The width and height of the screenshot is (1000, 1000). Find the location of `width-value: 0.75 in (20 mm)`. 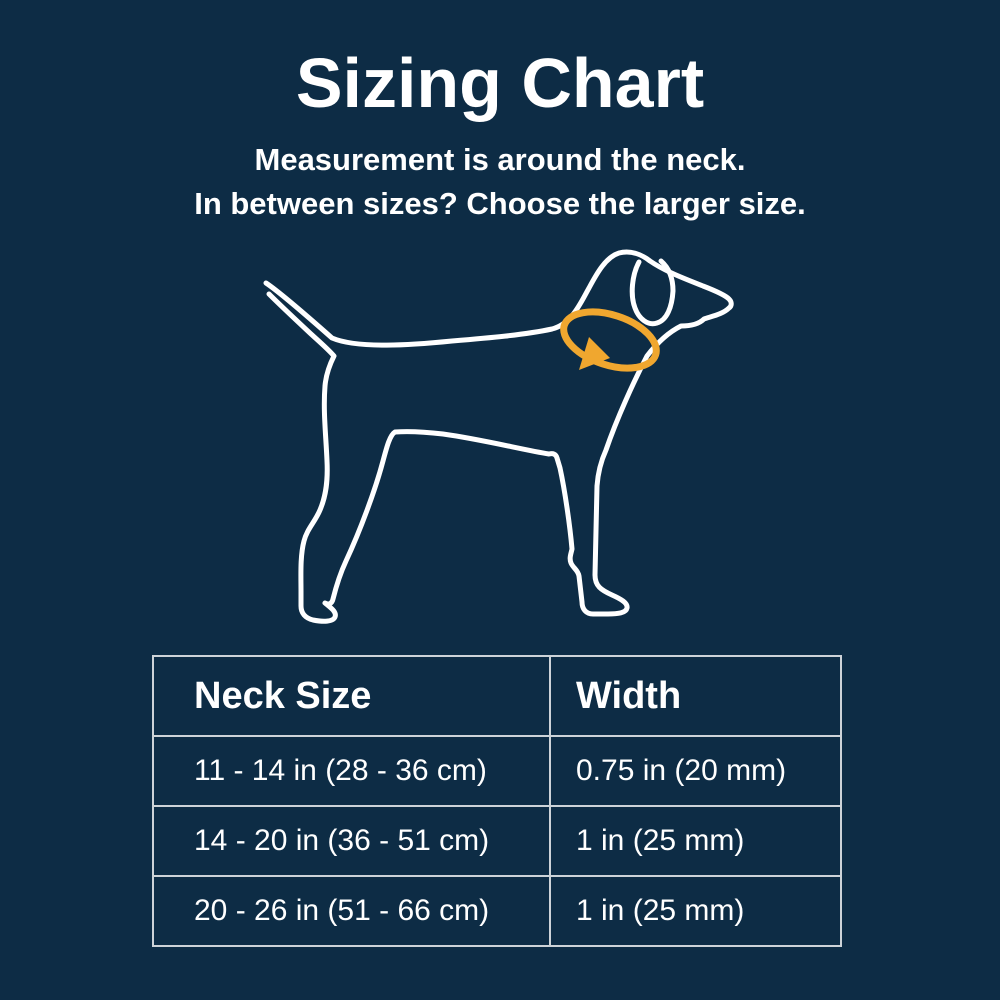

width-value: 0.75 in (20 mm) is located at coordinates (695, 771).